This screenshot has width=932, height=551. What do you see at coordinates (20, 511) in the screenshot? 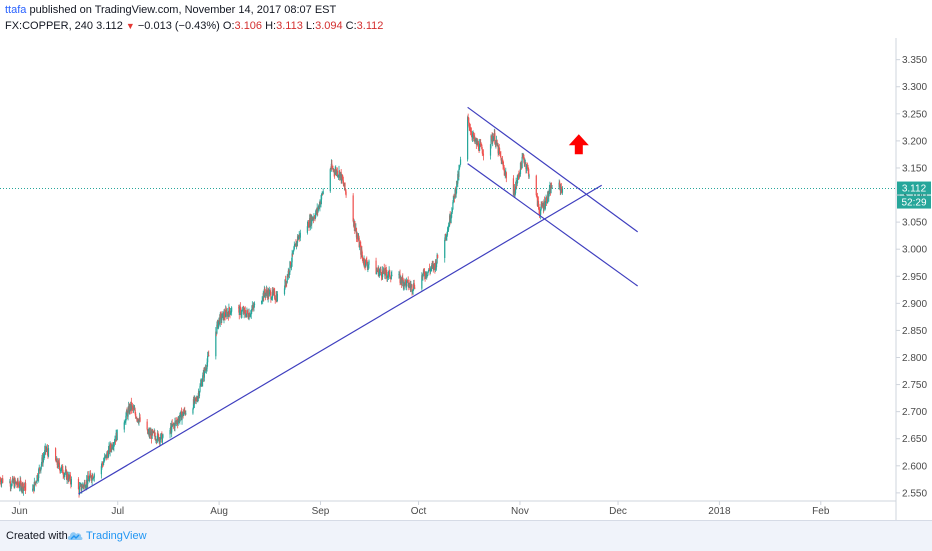
I see `x-tick-label: Jun` at bounding box center [20, 511].